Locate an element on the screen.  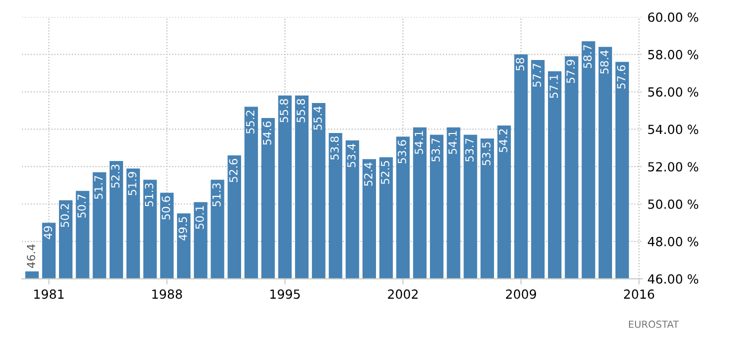
data-label: 58 is located at coordinates (520, 64).